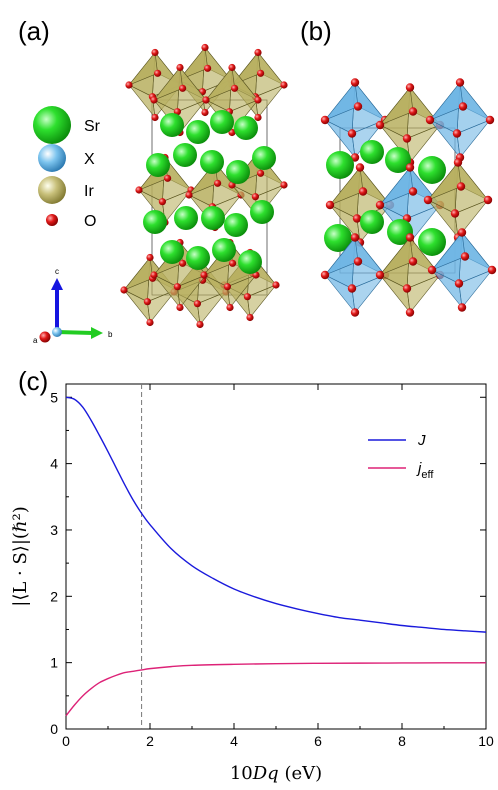 Image resolution: width=498 pixels, height=790 pixels. What do you see at coordinates (54, 464) in the screenshot?
I see `y-tick-label: 4` at bounding box center [54, 464].